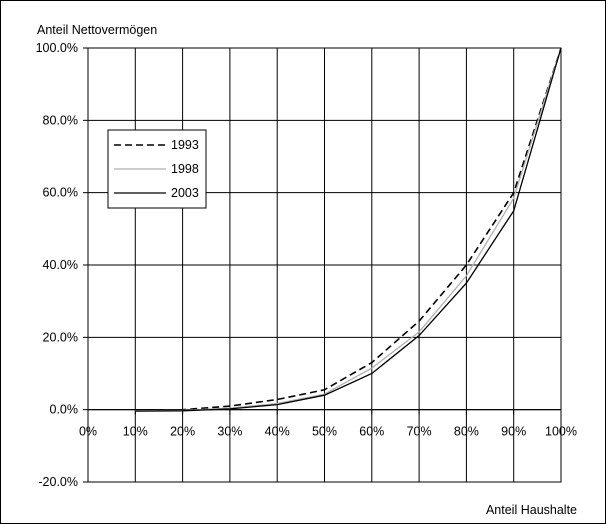 The image size is (606, 524). I want to click on x-tick-label: 30%, so click(229, 432).